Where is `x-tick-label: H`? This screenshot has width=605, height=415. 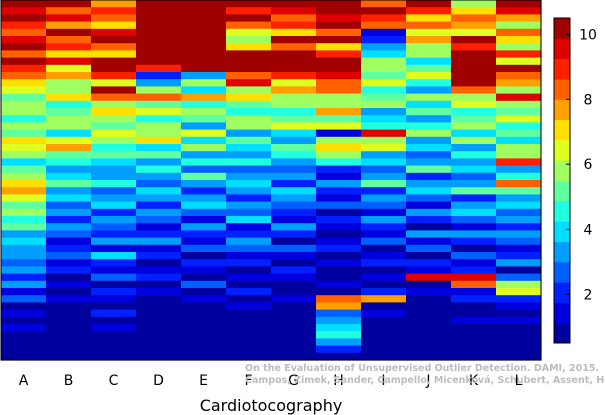
x-tick-label: H is located at coordinates (338, 381).